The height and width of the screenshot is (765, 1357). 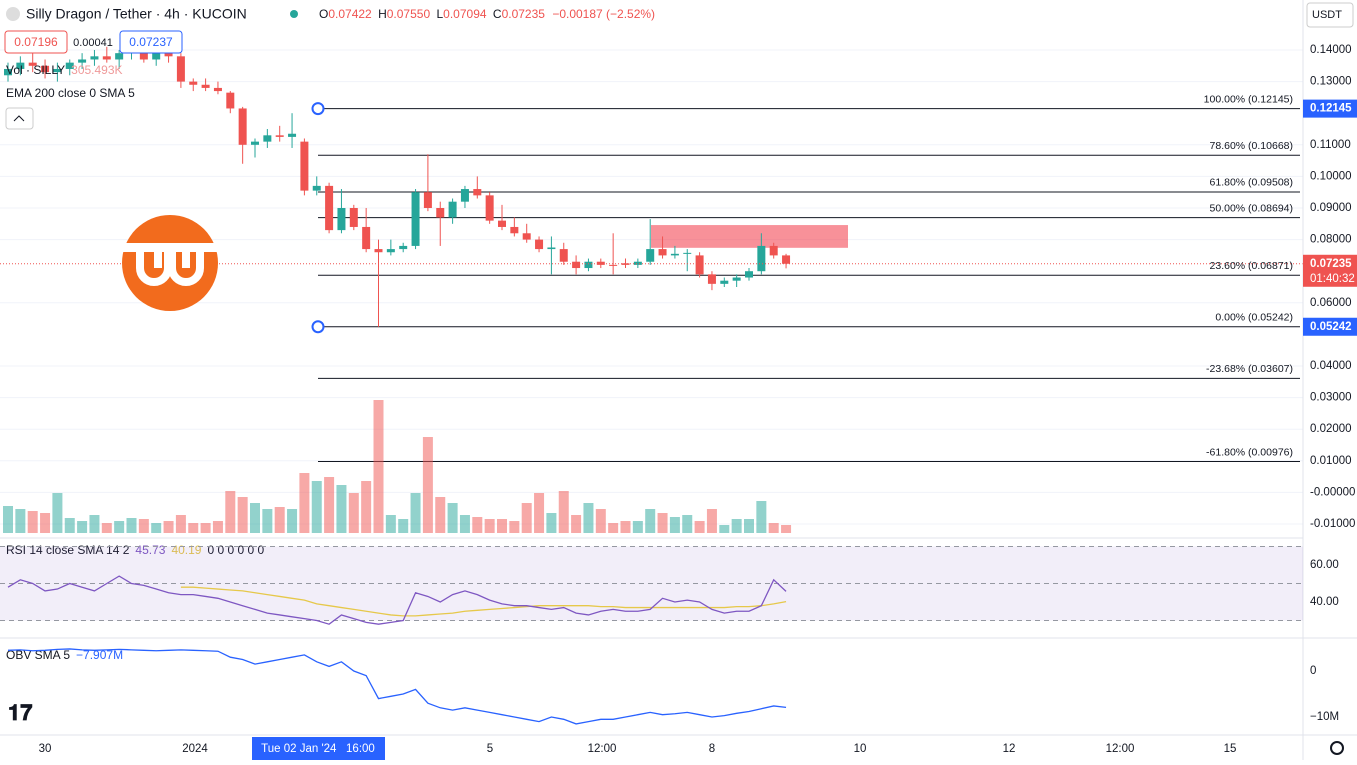 What do you see at coordinates (749, 236) in the screenshot?
I see `zone` at bounding box center [749, 236].